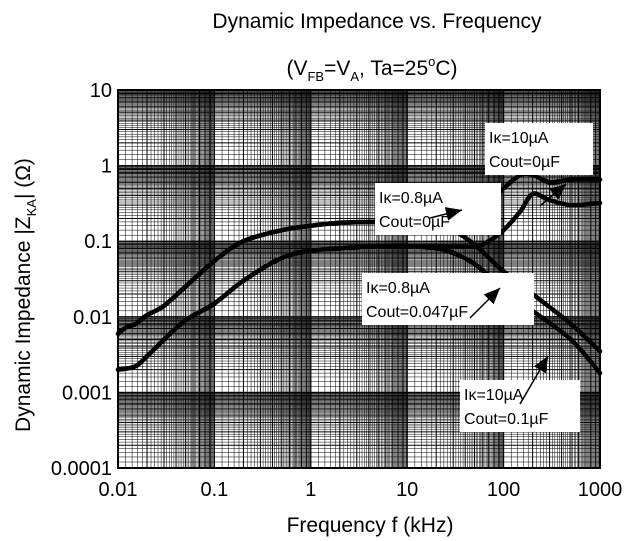 The width and height of the screenshot is (627, 541). I want to click on x-tick-label: 100, so click(503, 490).